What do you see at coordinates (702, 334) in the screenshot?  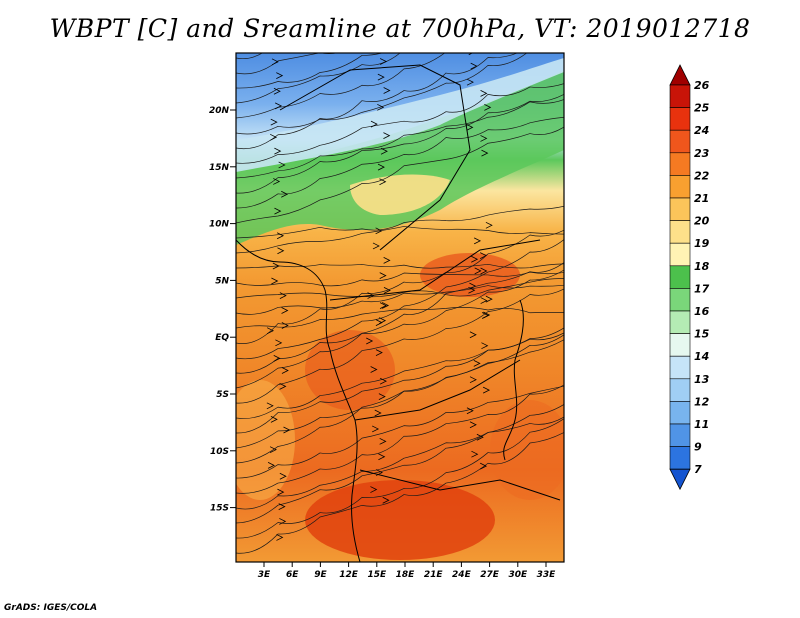 I see `colorbar-label: 15` at bounding box center [702, 334].